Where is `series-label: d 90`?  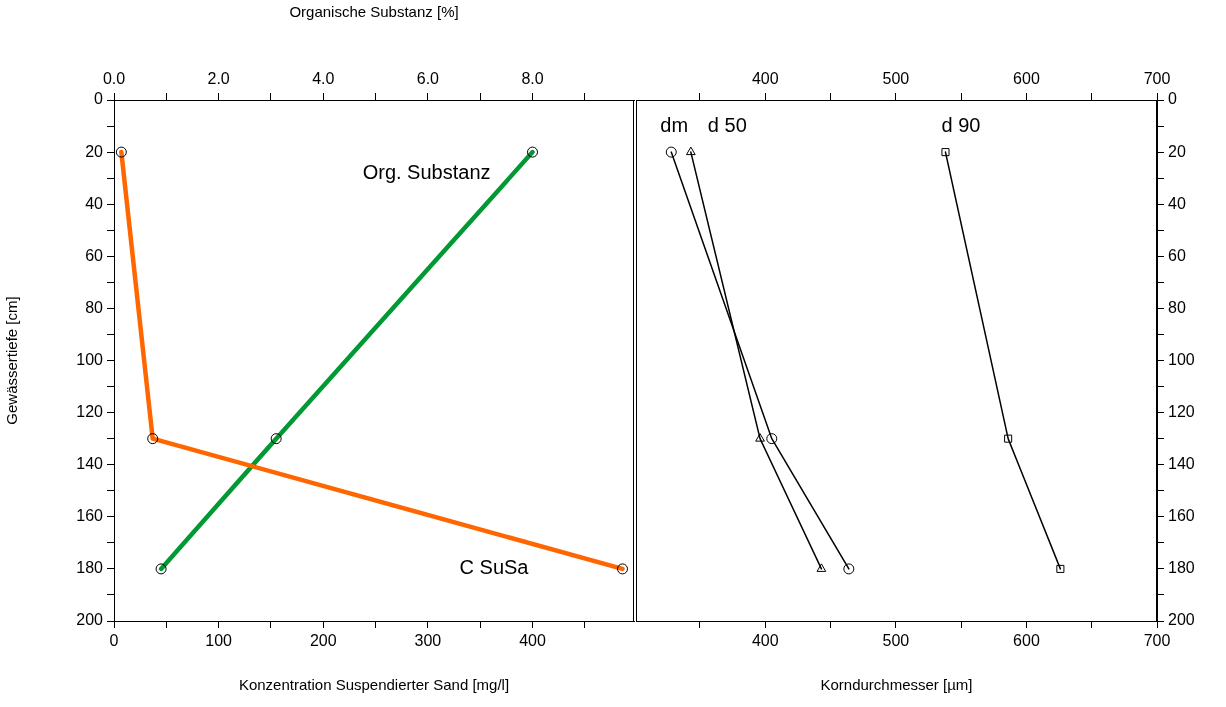 series-label: d 90 is located at coordinates (961, 124).